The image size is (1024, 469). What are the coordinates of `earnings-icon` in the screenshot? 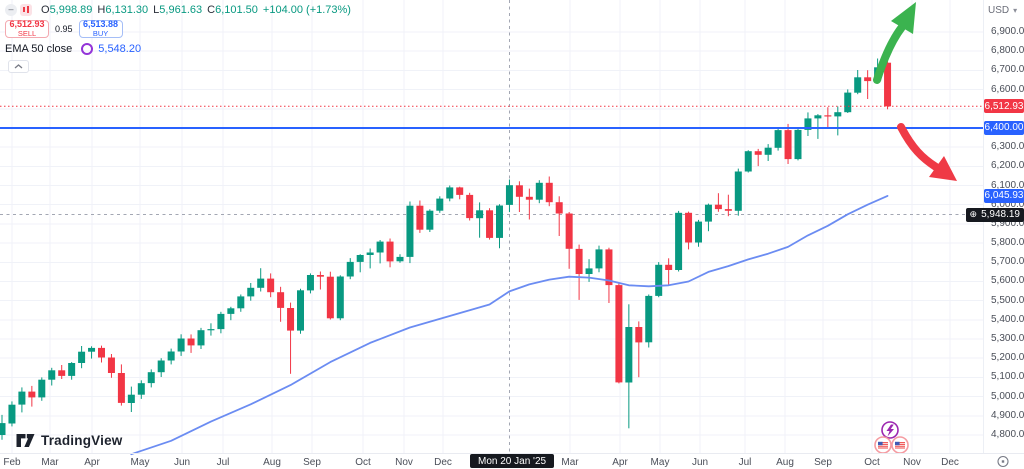 It's located at (890, 430).